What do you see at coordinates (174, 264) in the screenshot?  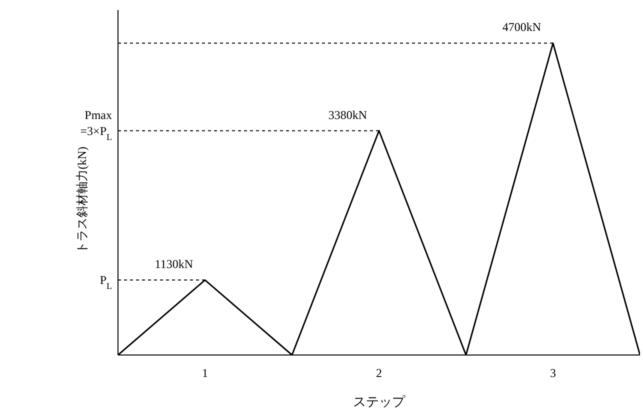 I see `data-label: 1130kN` at bounding box center [174, 264].